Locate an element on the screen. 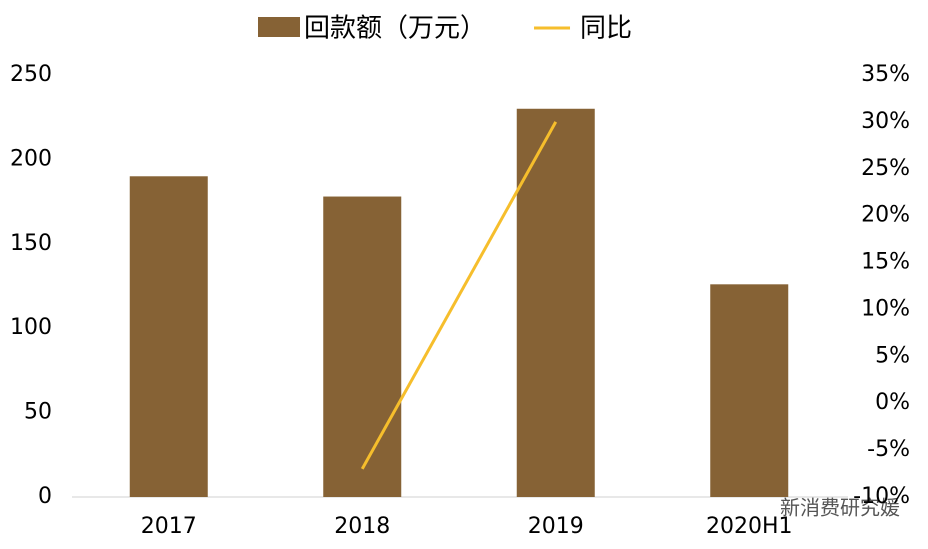  y2-tick-label: 25% is located at coordinates (885, 168).